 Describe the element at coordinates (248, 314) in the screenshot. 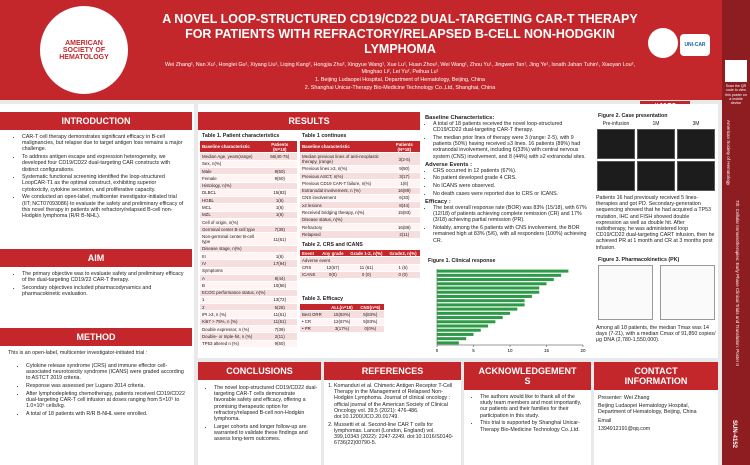

I see `table-row: IPI ≥3, n (%) 11(61)` at that location.